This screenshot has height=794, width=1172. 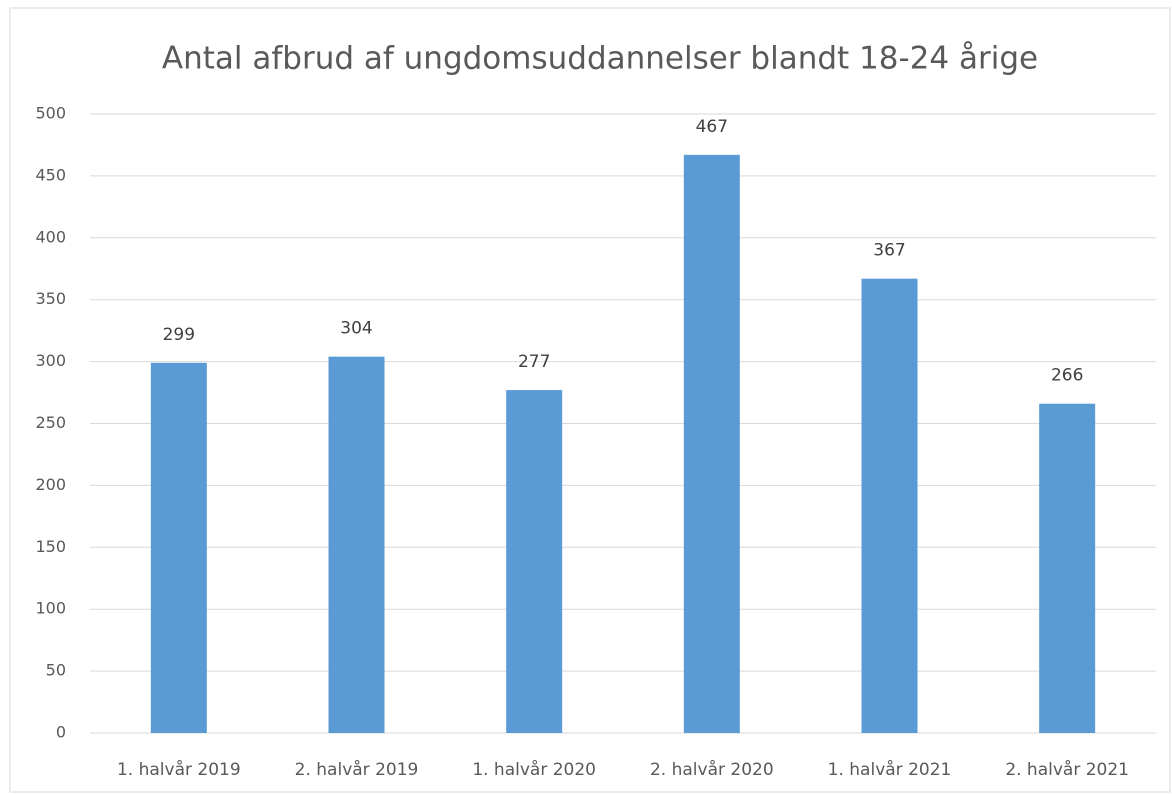 I want to click on data-label: 266, so click(x=1067, y=376).